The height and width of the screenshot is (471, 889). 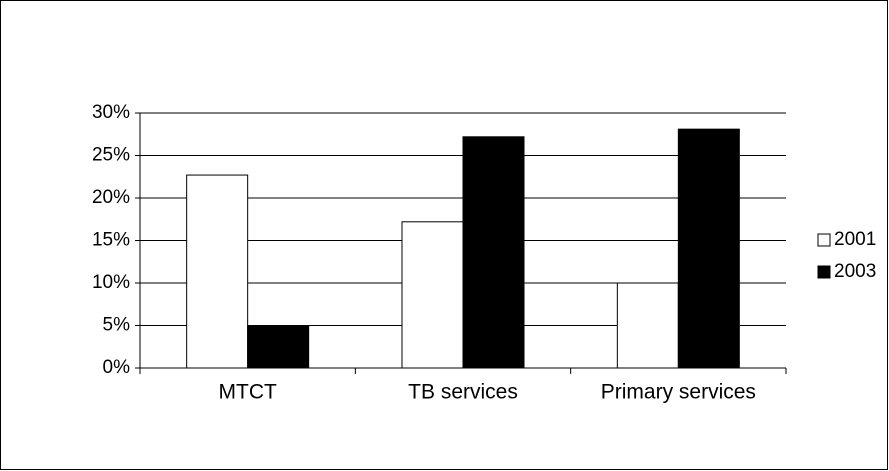 I want to click on y-tick-label: 20%, so click(x=111, y=197).